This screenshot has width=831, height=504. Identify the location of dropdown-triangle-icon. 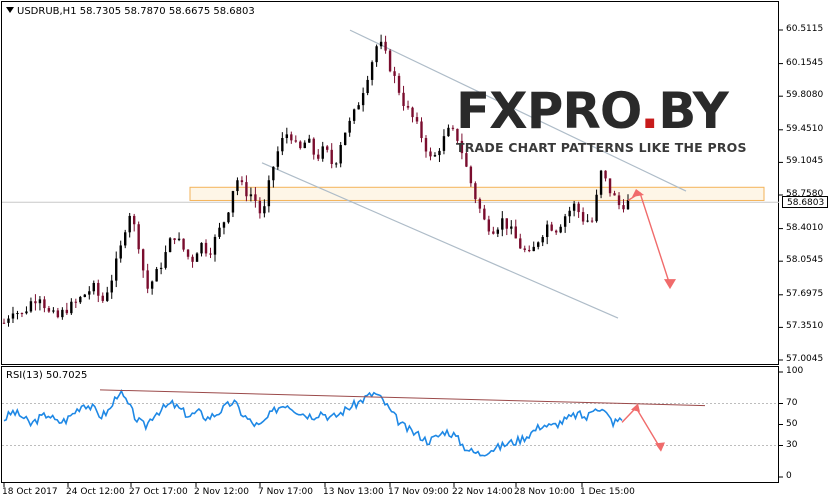
(10, 10).